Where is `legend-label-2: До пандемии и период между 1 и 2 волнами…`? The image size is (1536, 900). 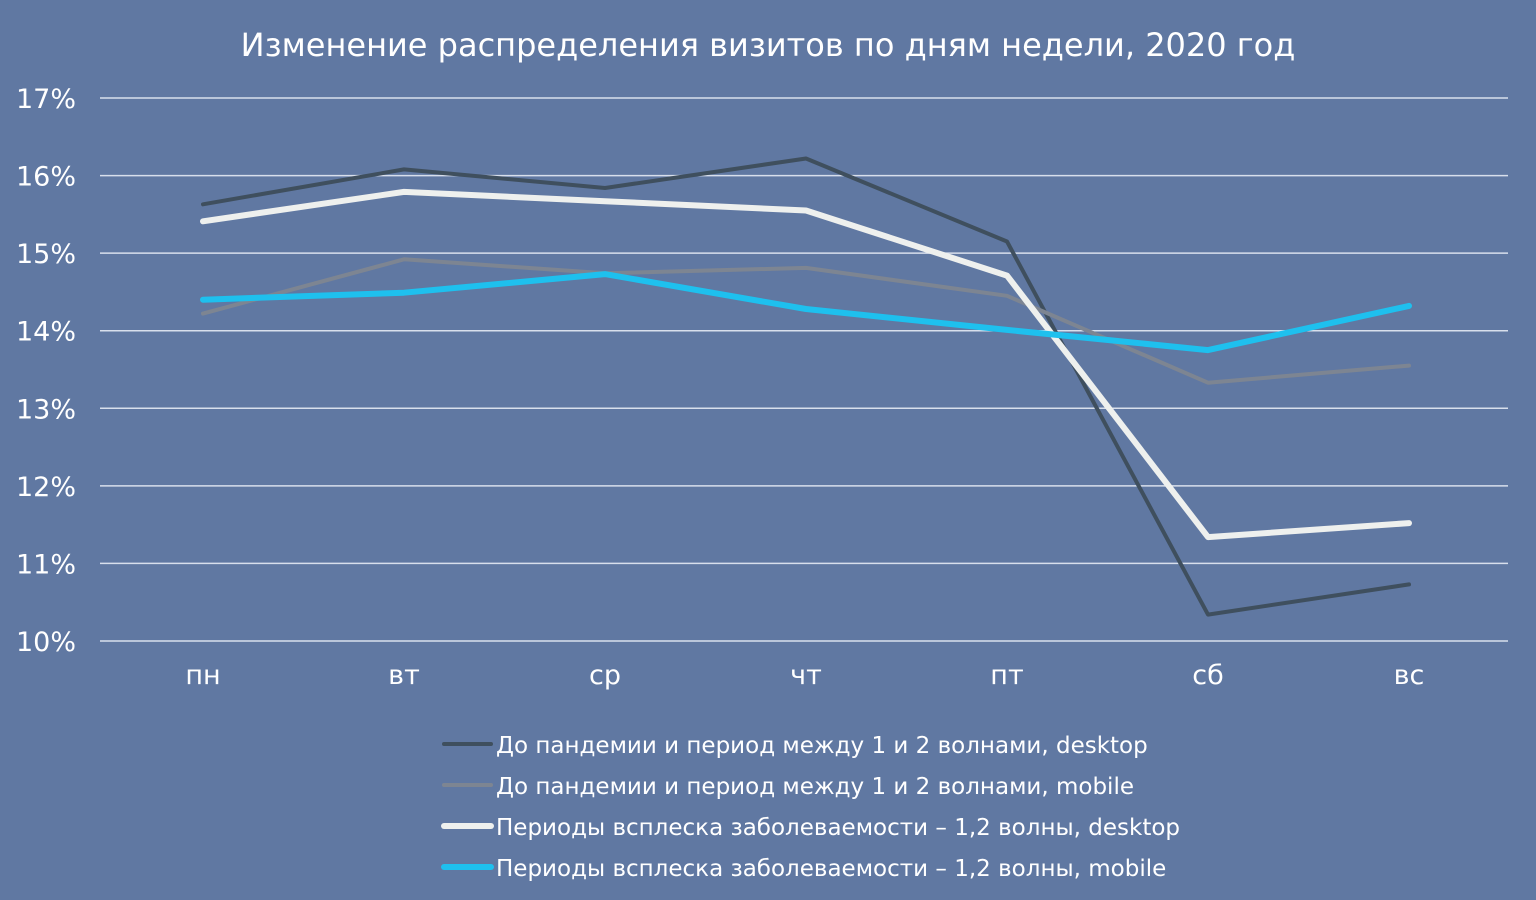
legend-label-2: До пандемии и период между 1 и 2 волнами… is located at coordinates (815, 787).